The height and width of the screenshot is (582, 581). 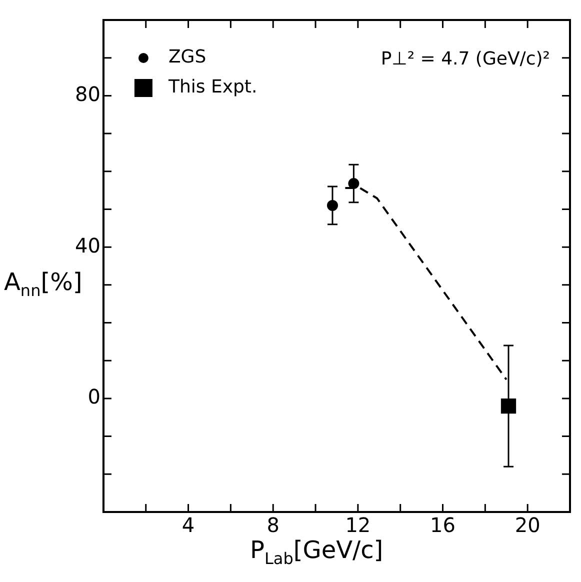 I want to click on y-tick-label: 80, so click(x=87, y=94).